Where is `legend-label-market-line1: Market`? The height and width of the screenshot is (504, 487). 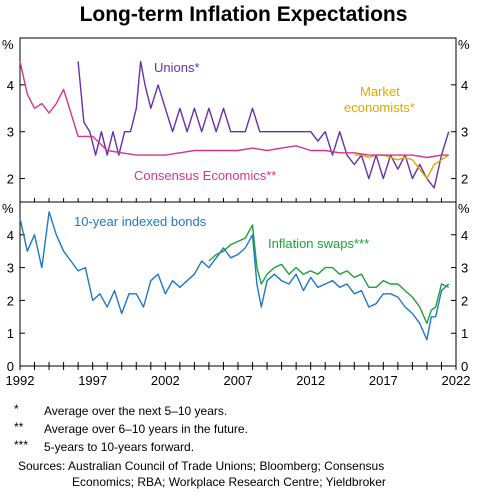
legend-label-market-line1: Market is located at coordinates (380, 91).